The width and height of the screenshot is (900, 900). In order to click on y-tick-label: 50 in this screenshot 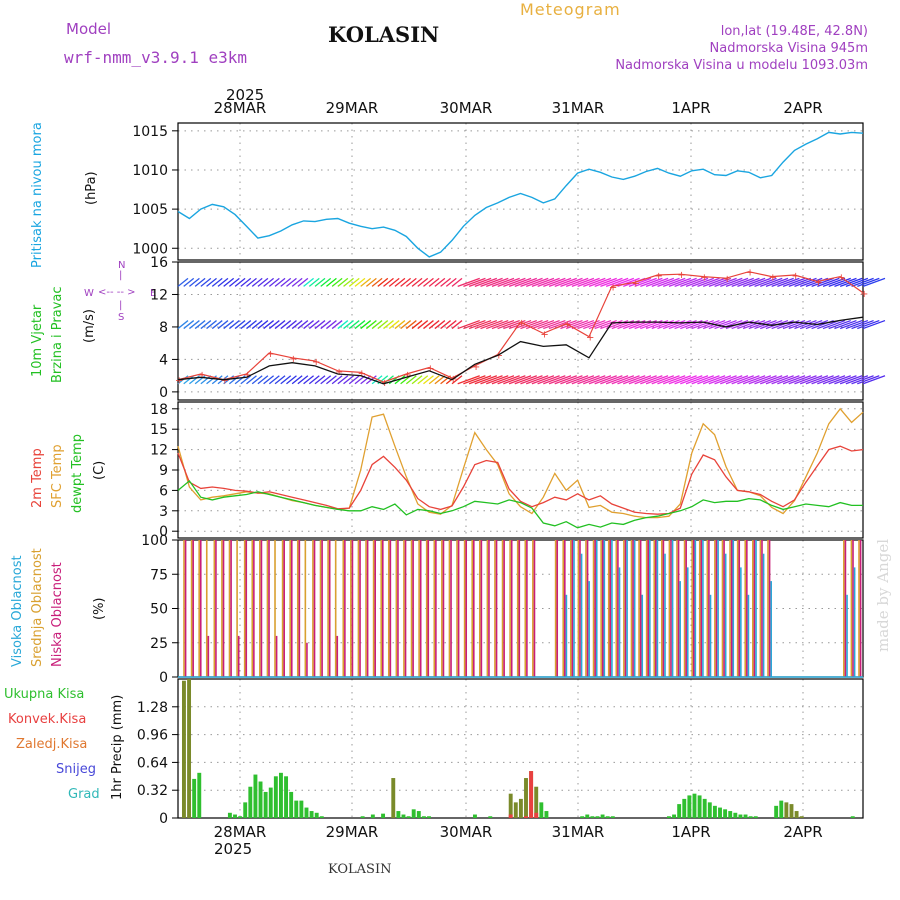, I will do `click(159, 610)`.